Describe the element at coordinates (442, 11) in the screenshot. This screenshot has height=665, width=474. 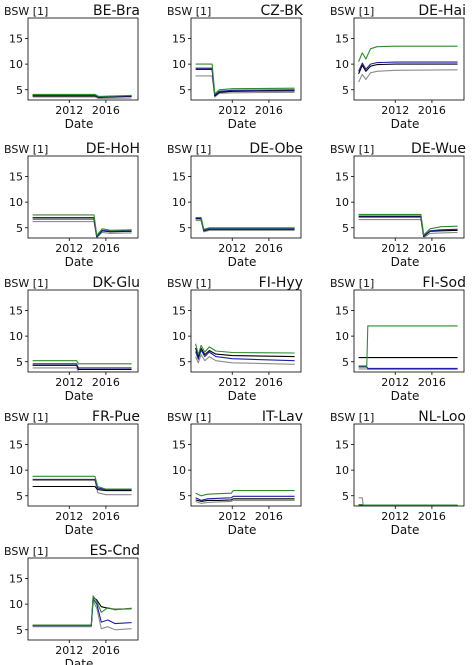
I see `subplot-title: DE-Hai` at that location.